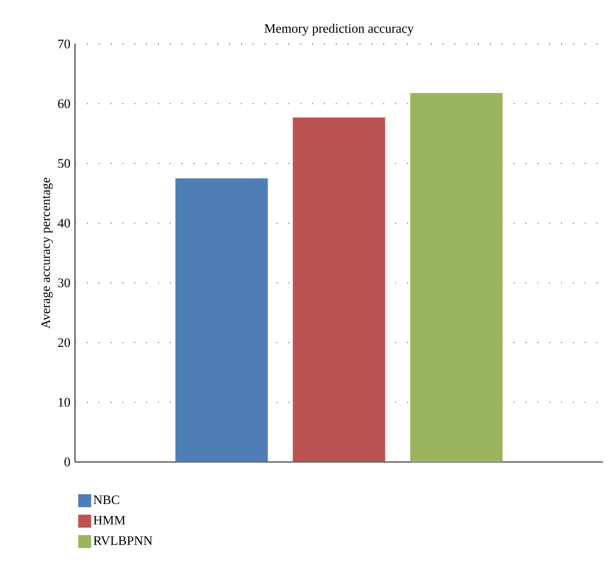  I want to click on y-tick-label: 60, so click(64, 103).